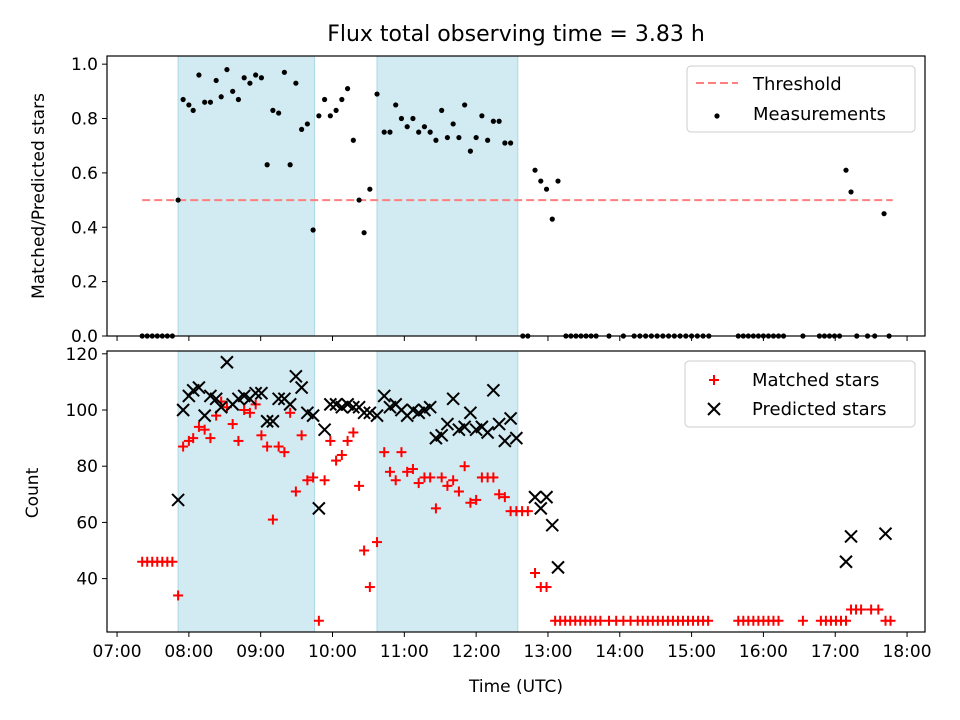 This screenshot has height=720, width=960. Describe the element at coordinates (117, 652) in the screenshot. I see `bottom-xtick-label: 07:00` at that location.